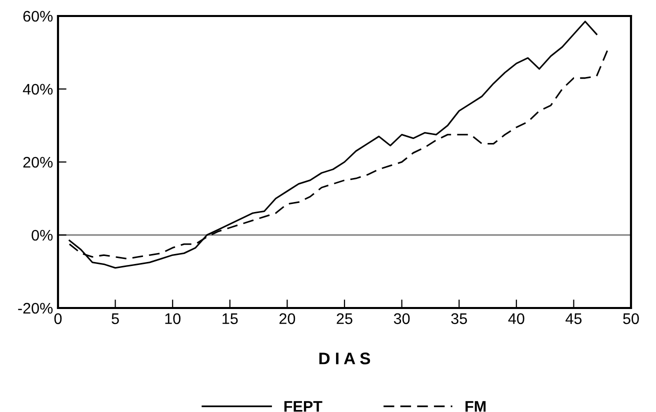  I want to click on legend-label: FM, so click(476, 406).